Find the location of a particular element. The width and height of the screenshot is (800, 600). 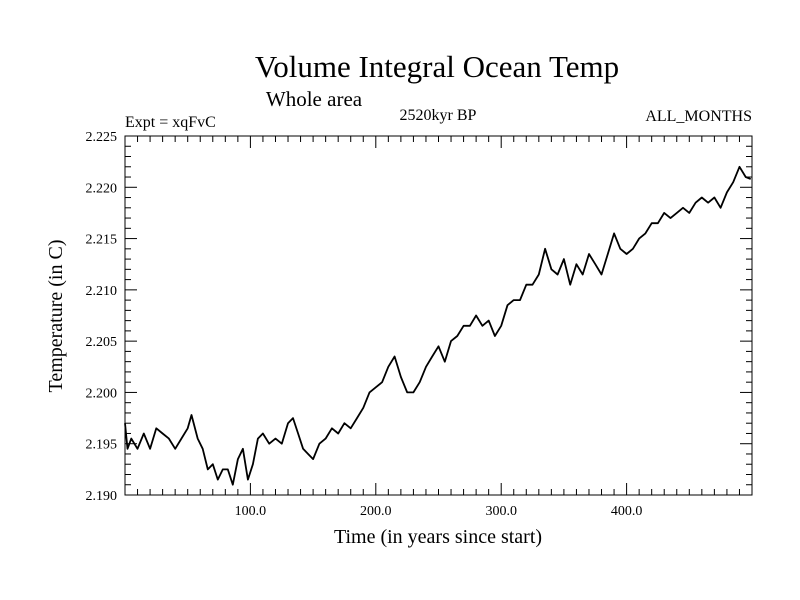

x-tick-label: 100.0 is located at coordinates (251, 511).